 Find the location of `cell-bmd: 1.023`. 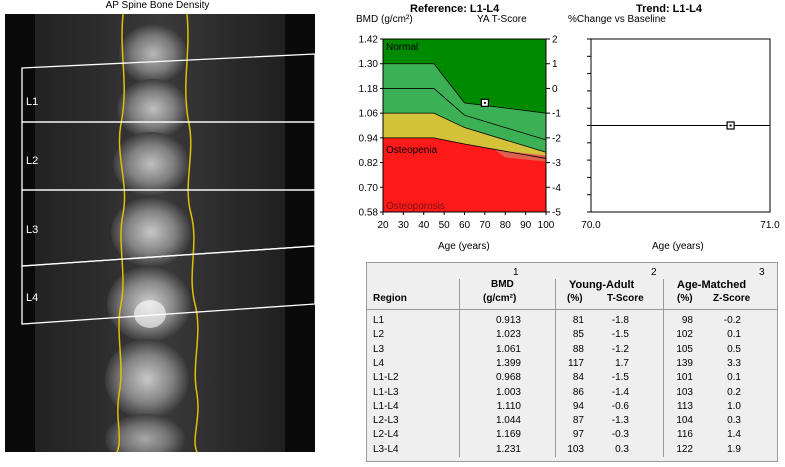

cell-bmd: 1.023 is located at coordinates (508, 335).